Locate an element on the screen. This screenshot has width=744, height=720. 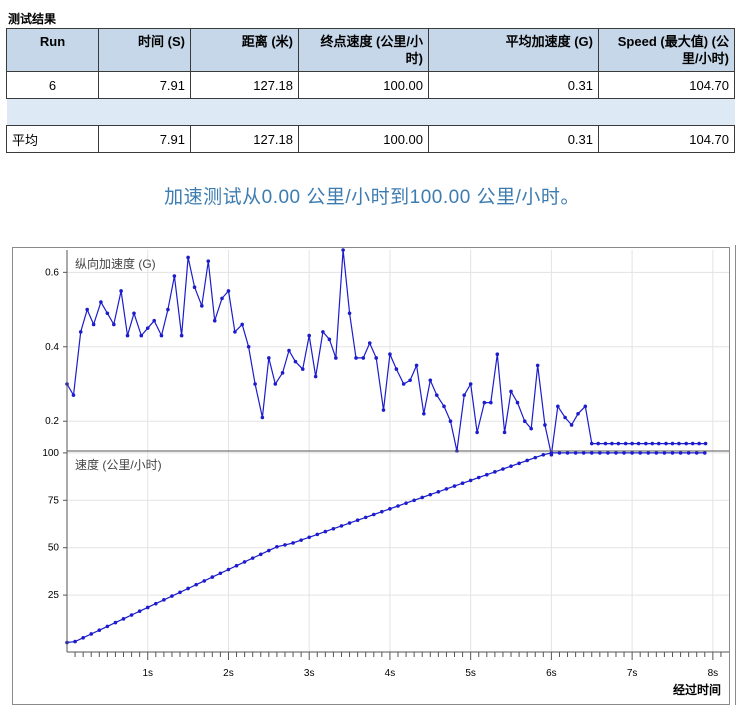
speed-plot-title: 速度 (公里/小时) is located at coordinates (118, 464).